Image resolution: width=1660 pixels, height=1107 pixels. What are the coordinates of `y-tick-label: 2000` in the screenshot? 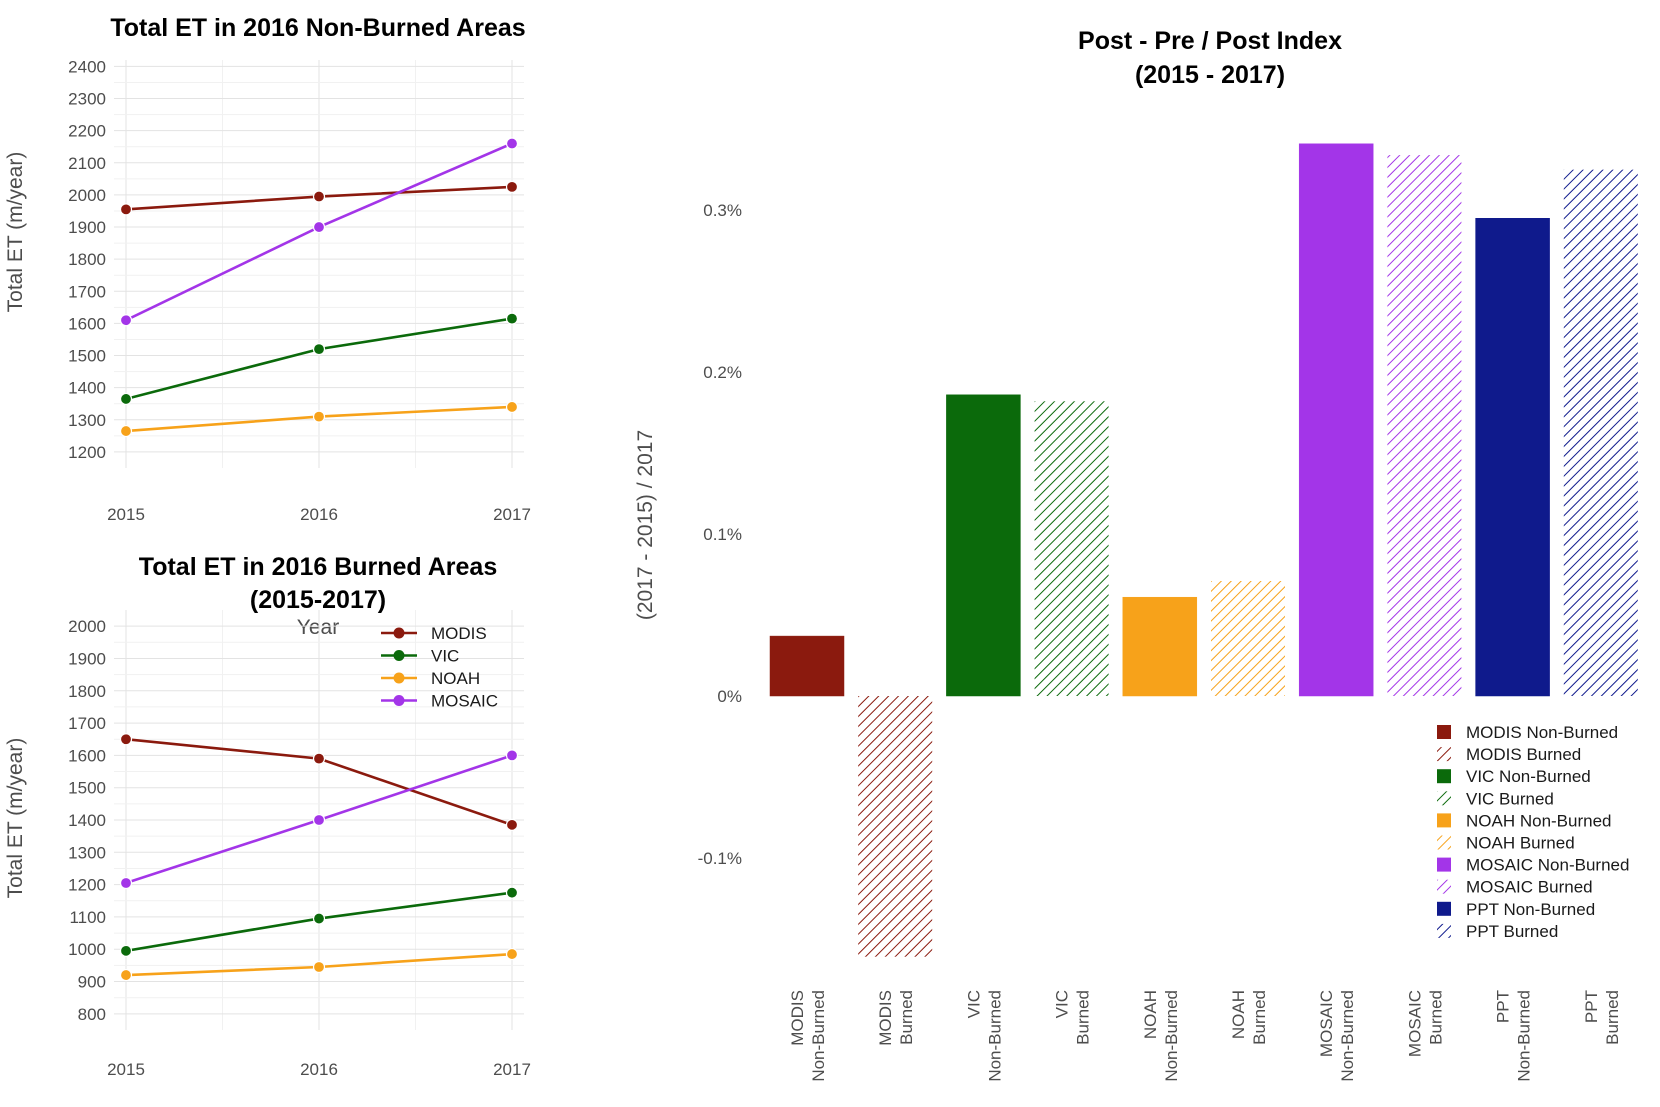 It's located at (87, 626).